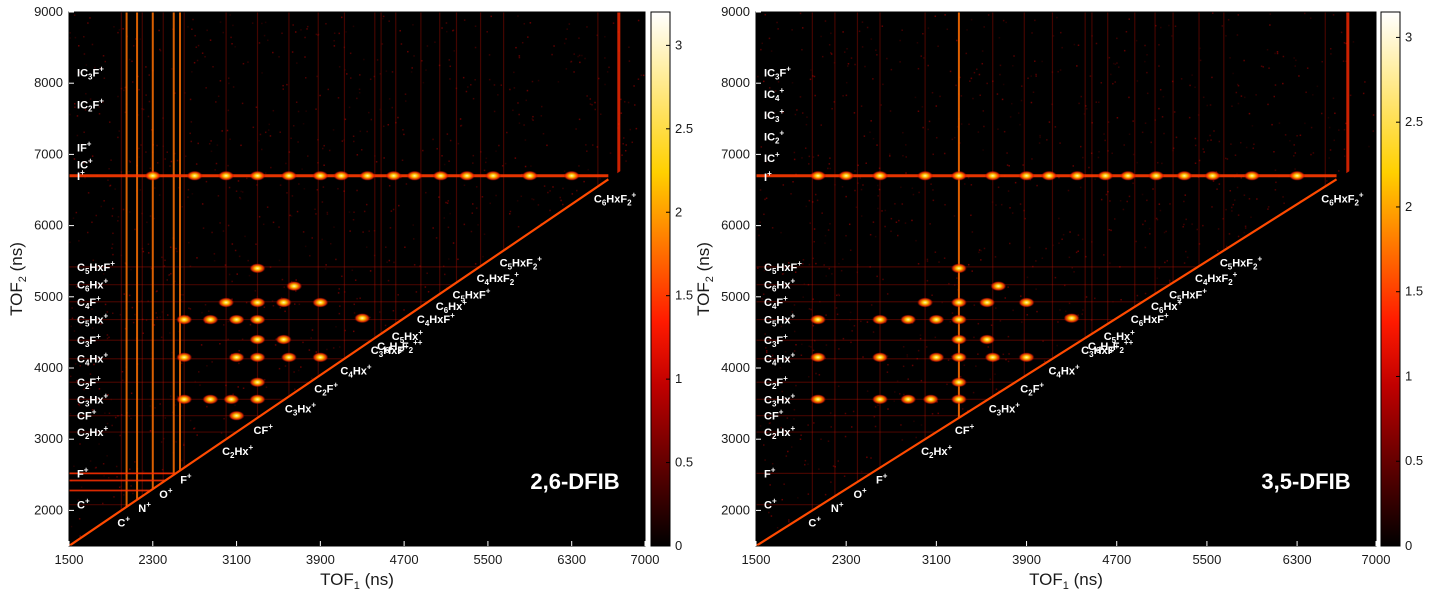  What do you see at coordinates (18, 279) in the screenshot?
I see `y-axis-title: TOF2 (ns)` at bounding box center [18, 279].